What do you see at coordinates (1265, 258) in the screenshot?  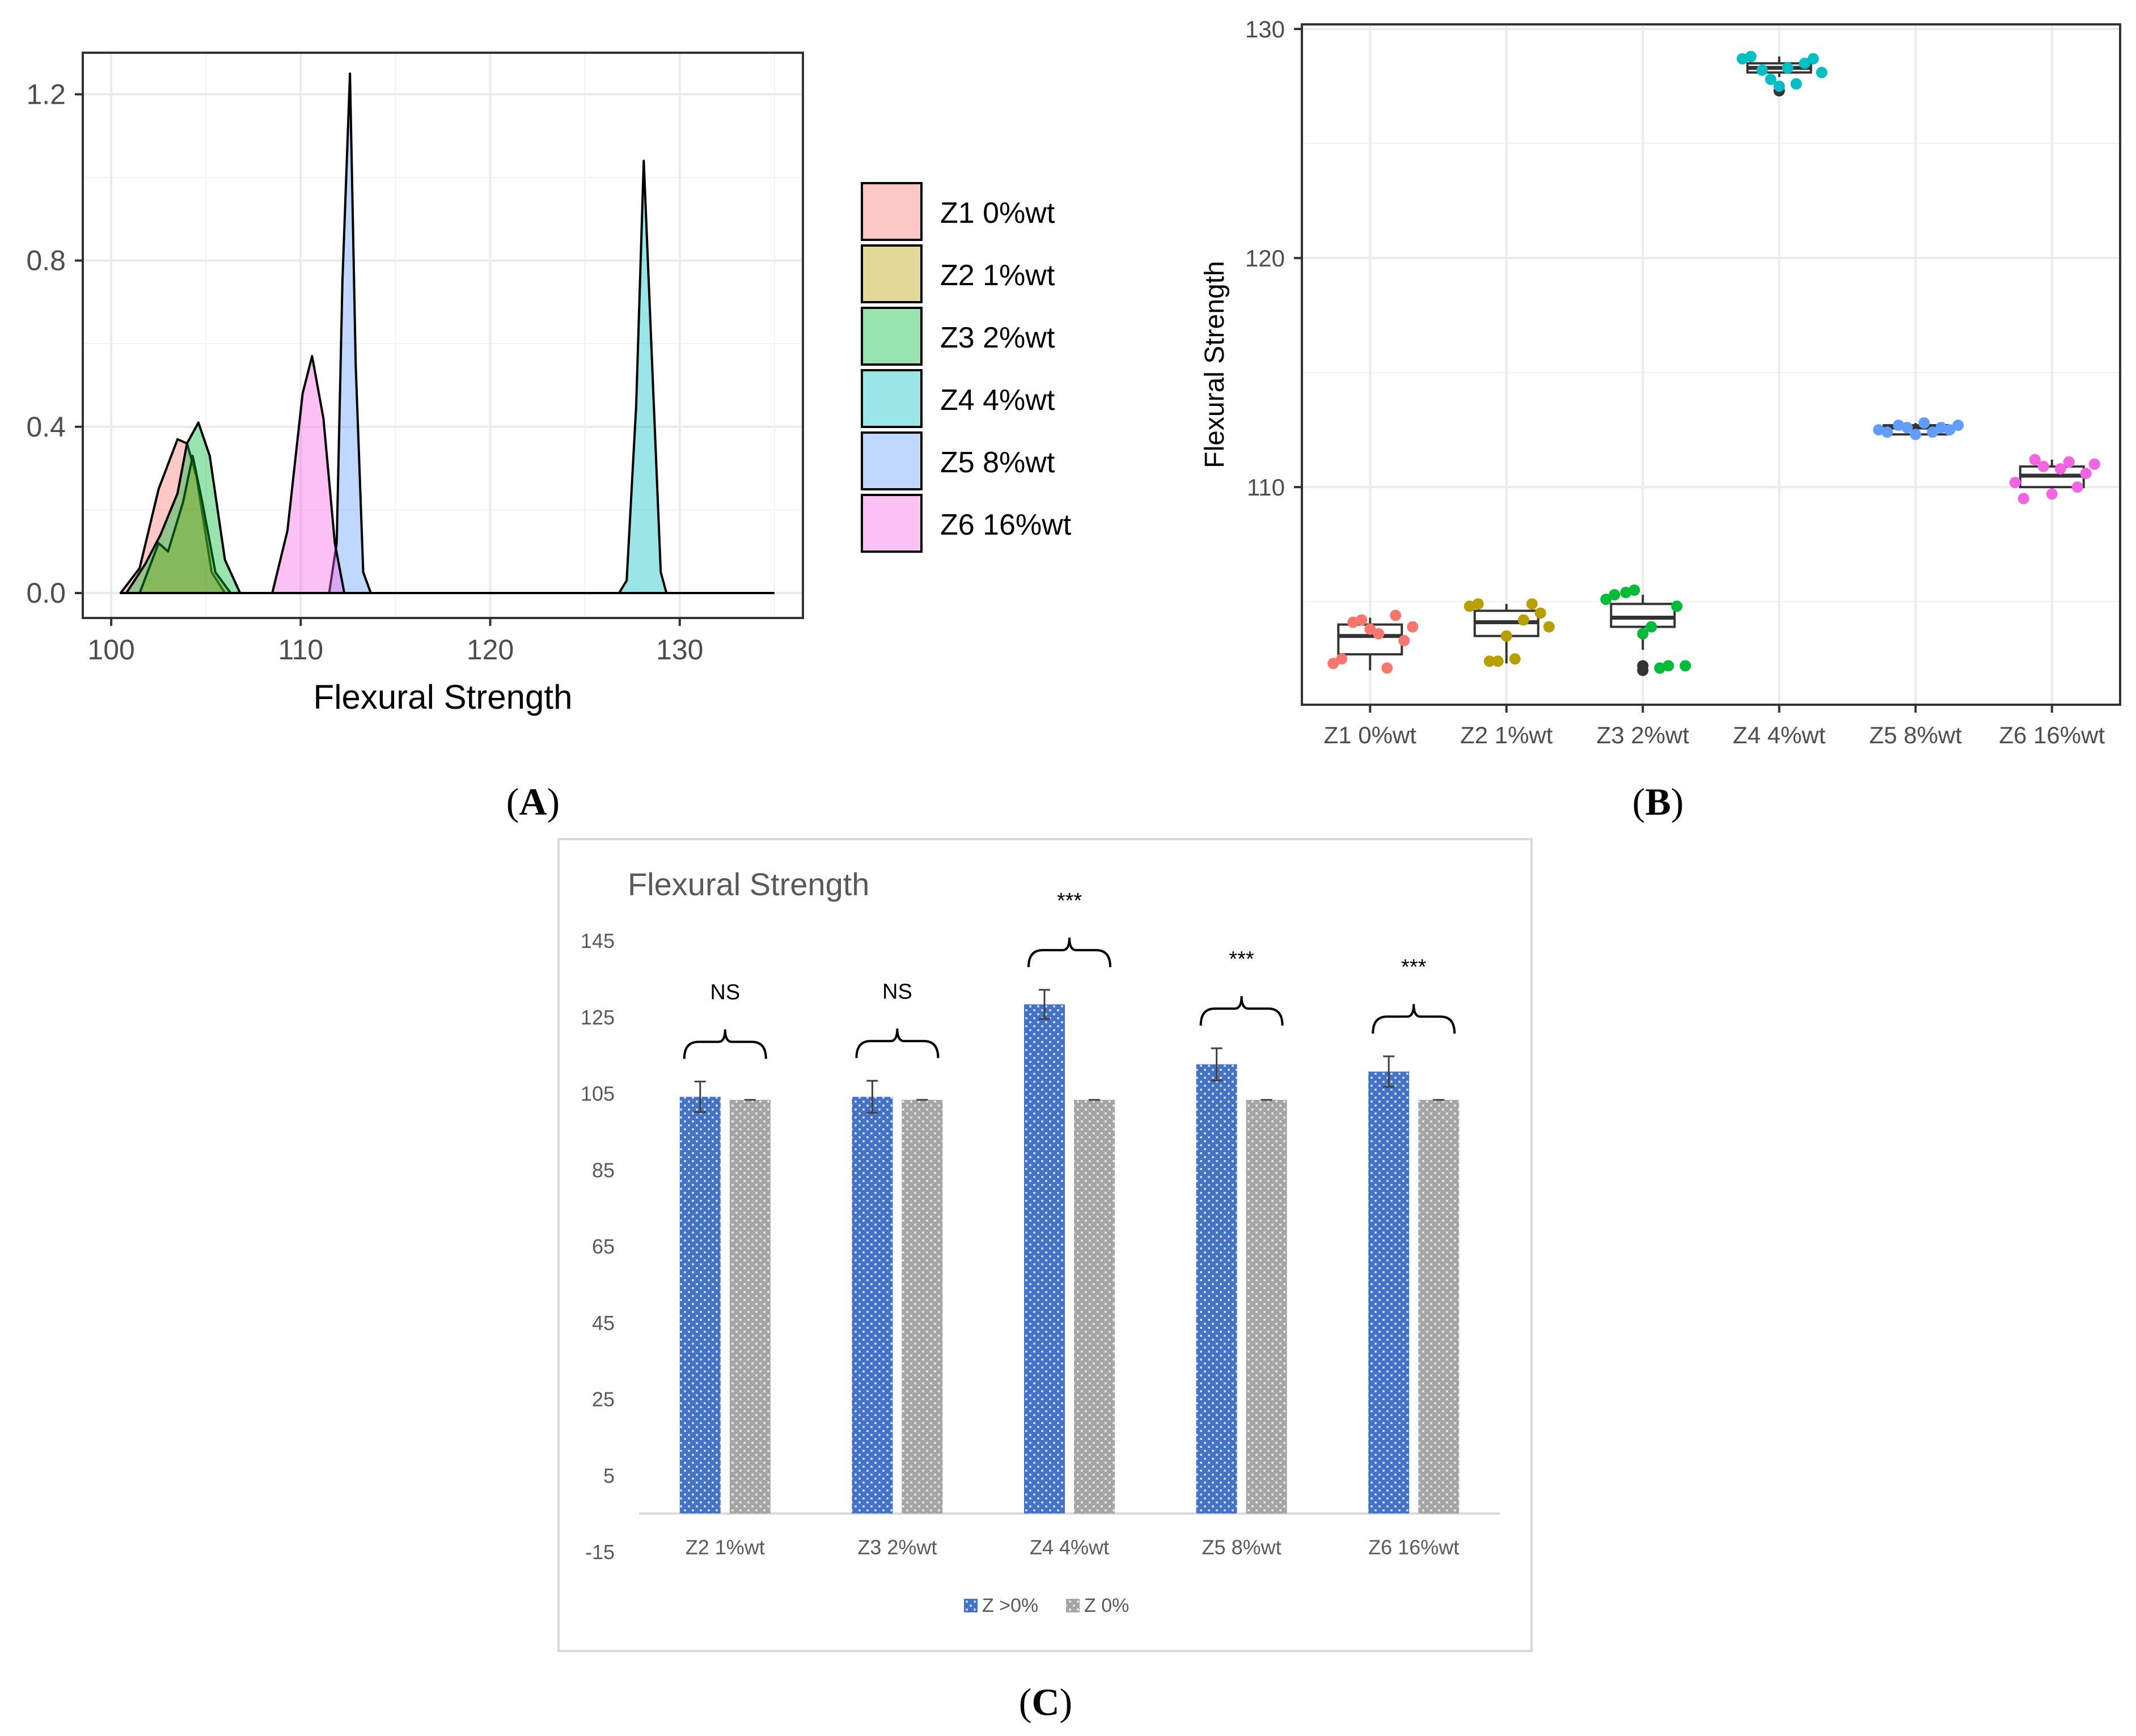 I see `y-tick-label: 120` at bounding box center [1265, 258].